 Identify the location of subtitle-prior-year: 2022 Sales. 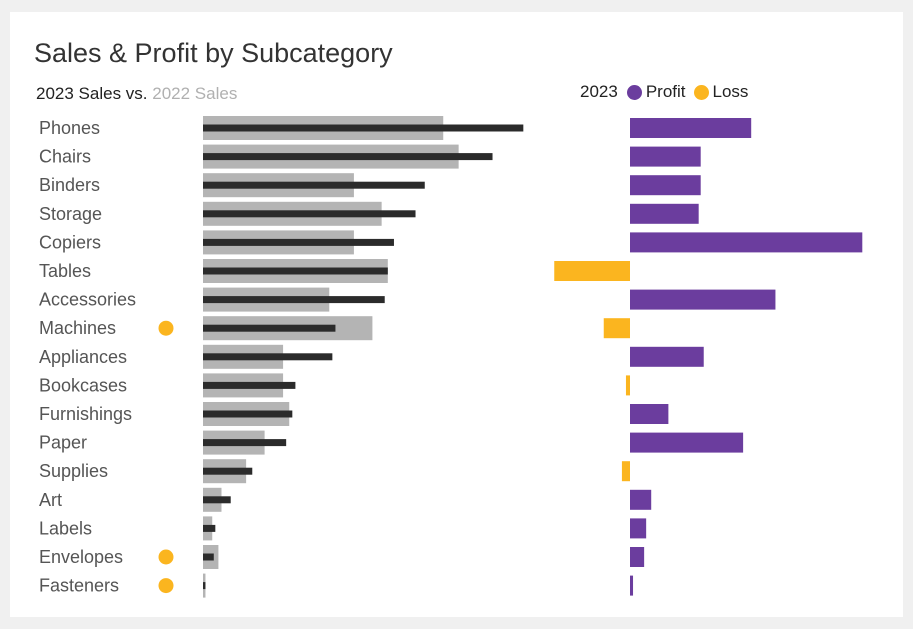
(195, 93).